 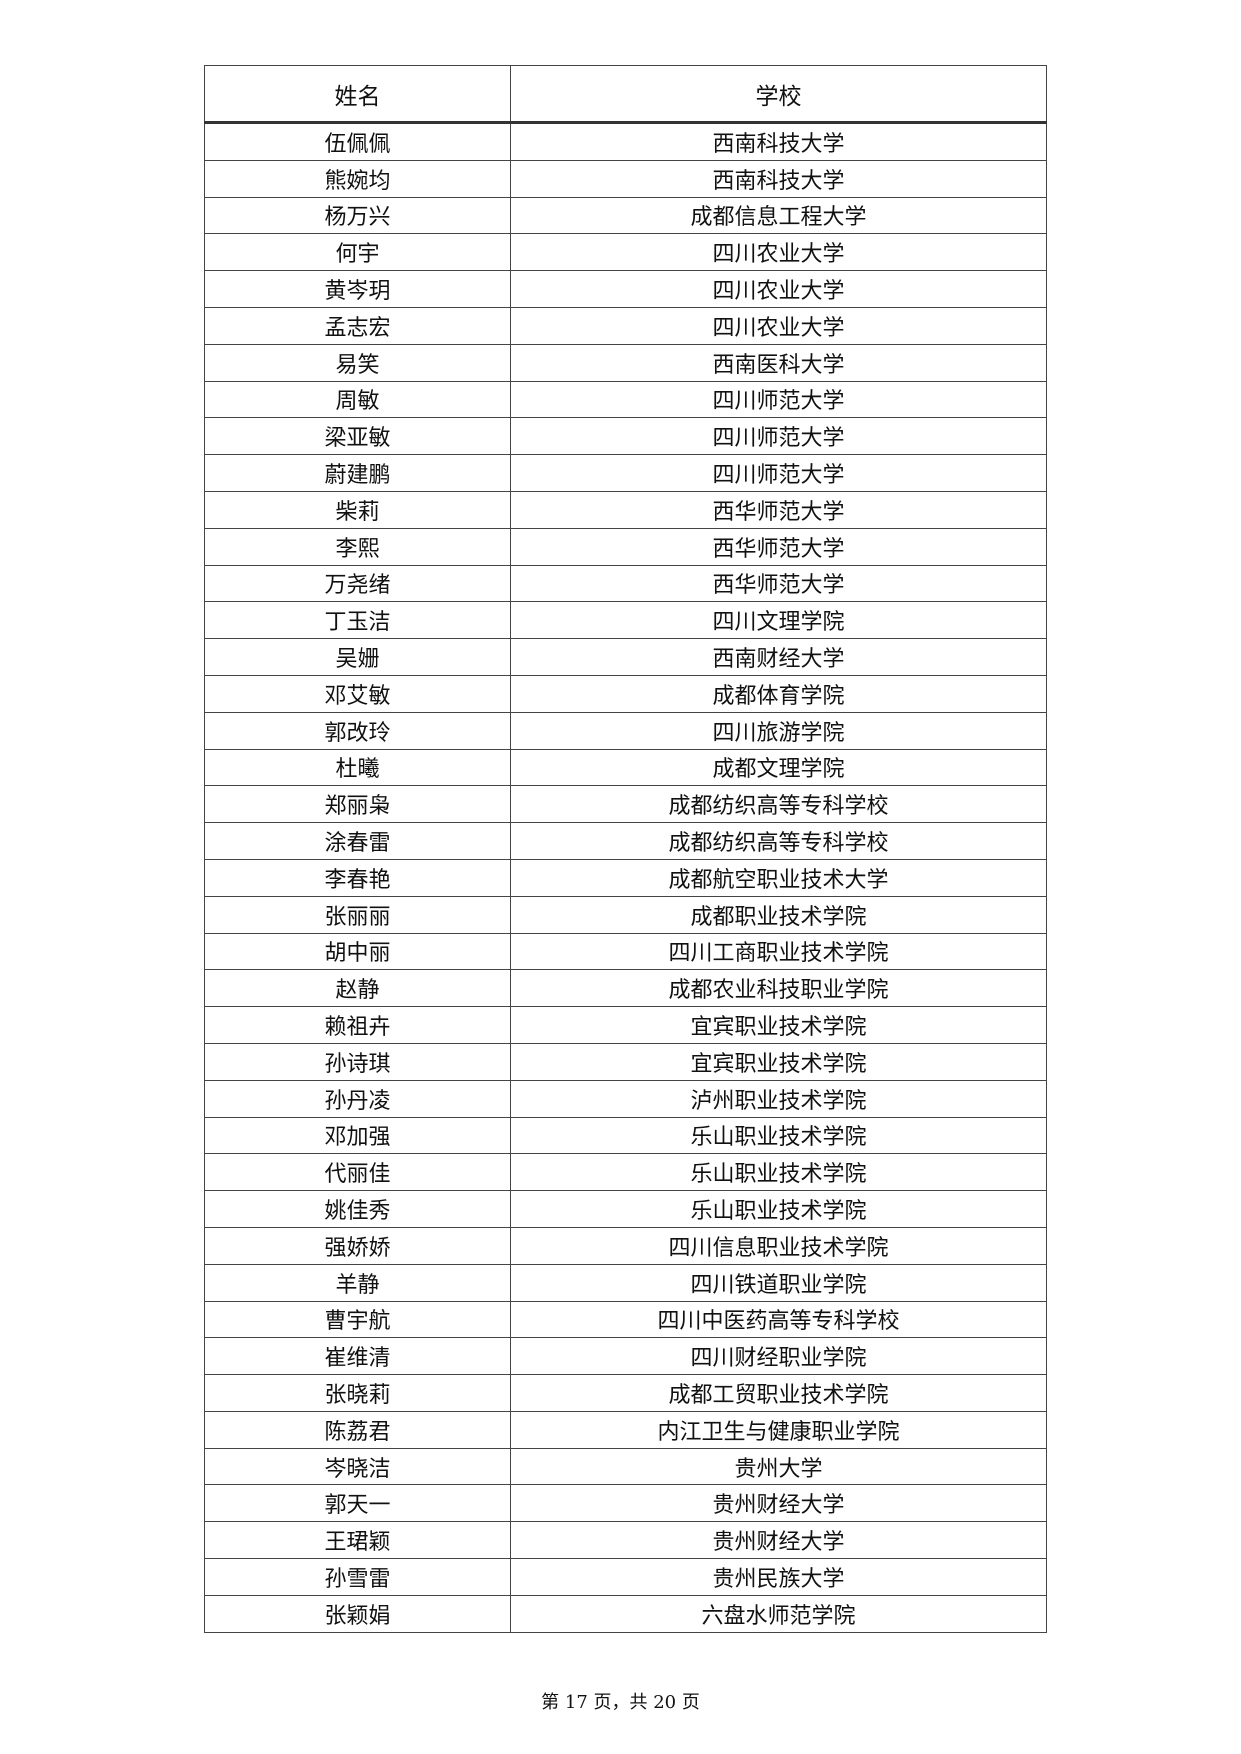 What do you see at coordinates (357, 657) in the screenshot?
I see `name-cell: 吴姗` at bounding box center [357, 657].